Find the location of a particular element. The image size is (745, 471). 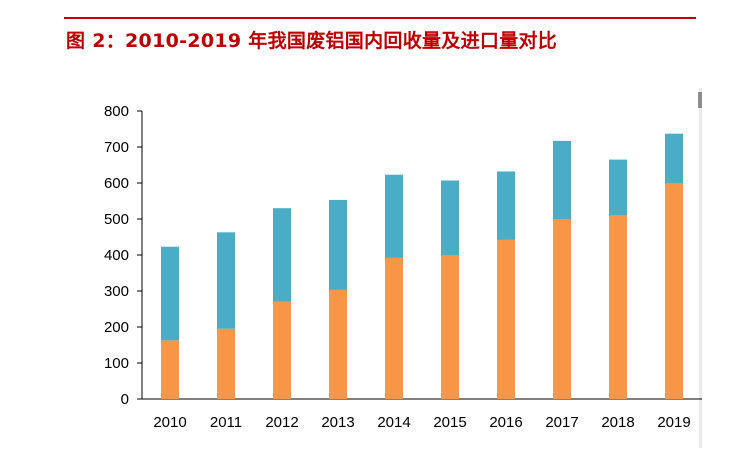

x-tick-label: 2018 is located at coordinates (617, 422).